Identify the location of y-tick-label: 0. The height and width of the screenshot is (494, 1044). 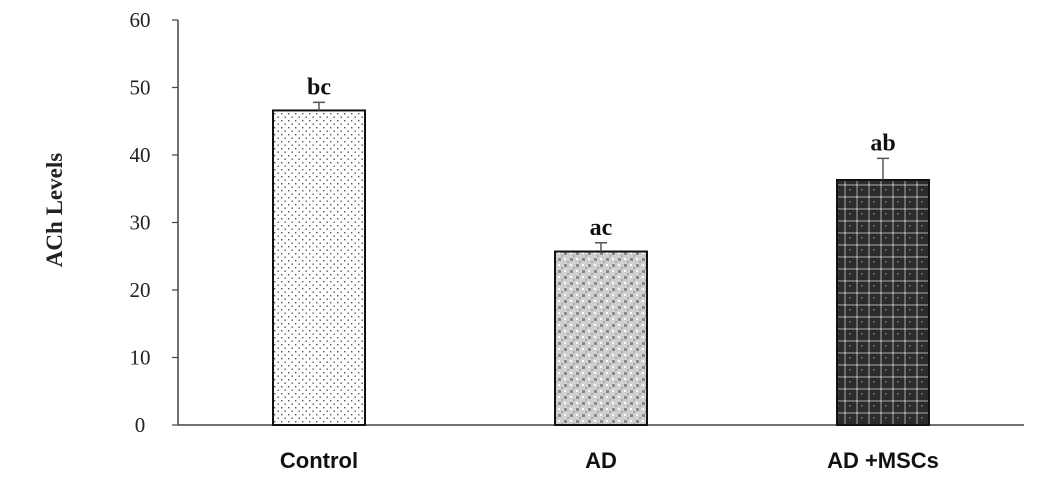
(140, 425).